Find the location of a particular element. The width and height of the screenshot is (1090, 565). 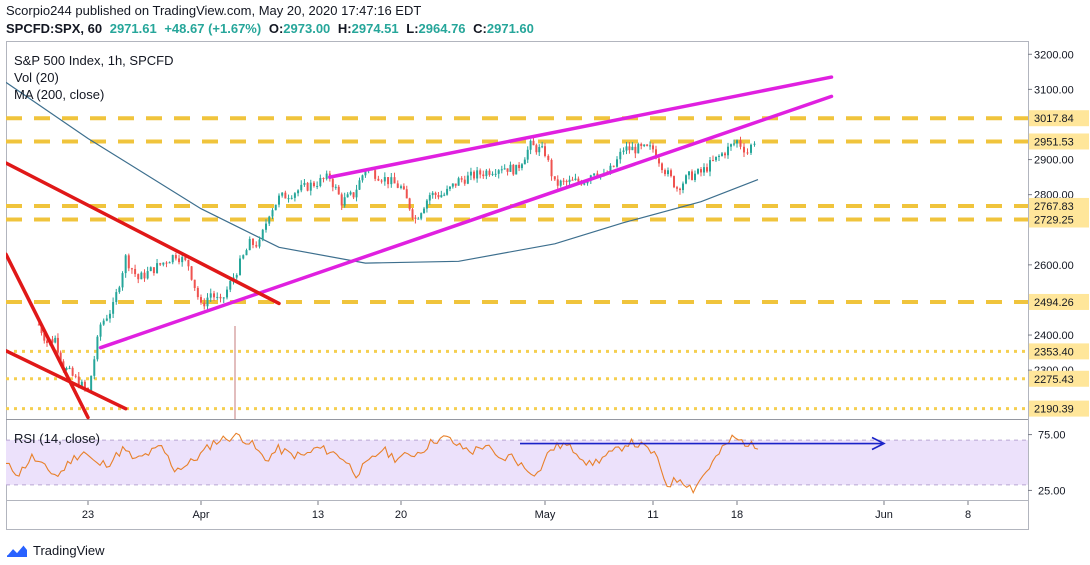

symbol-label: SPCFD:SPX, 60 is located at coordinates (54, 28).